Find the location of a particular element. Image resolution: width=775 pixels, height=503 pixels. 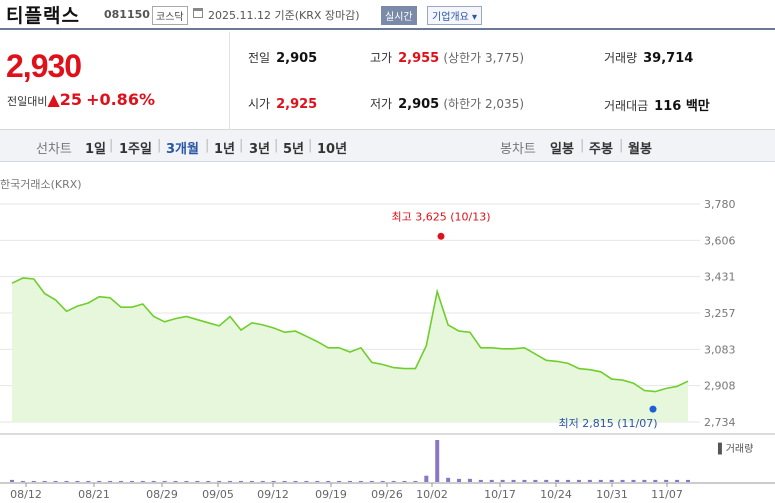

x-tick-label: 11/07 is located at coordinates (667, 494).